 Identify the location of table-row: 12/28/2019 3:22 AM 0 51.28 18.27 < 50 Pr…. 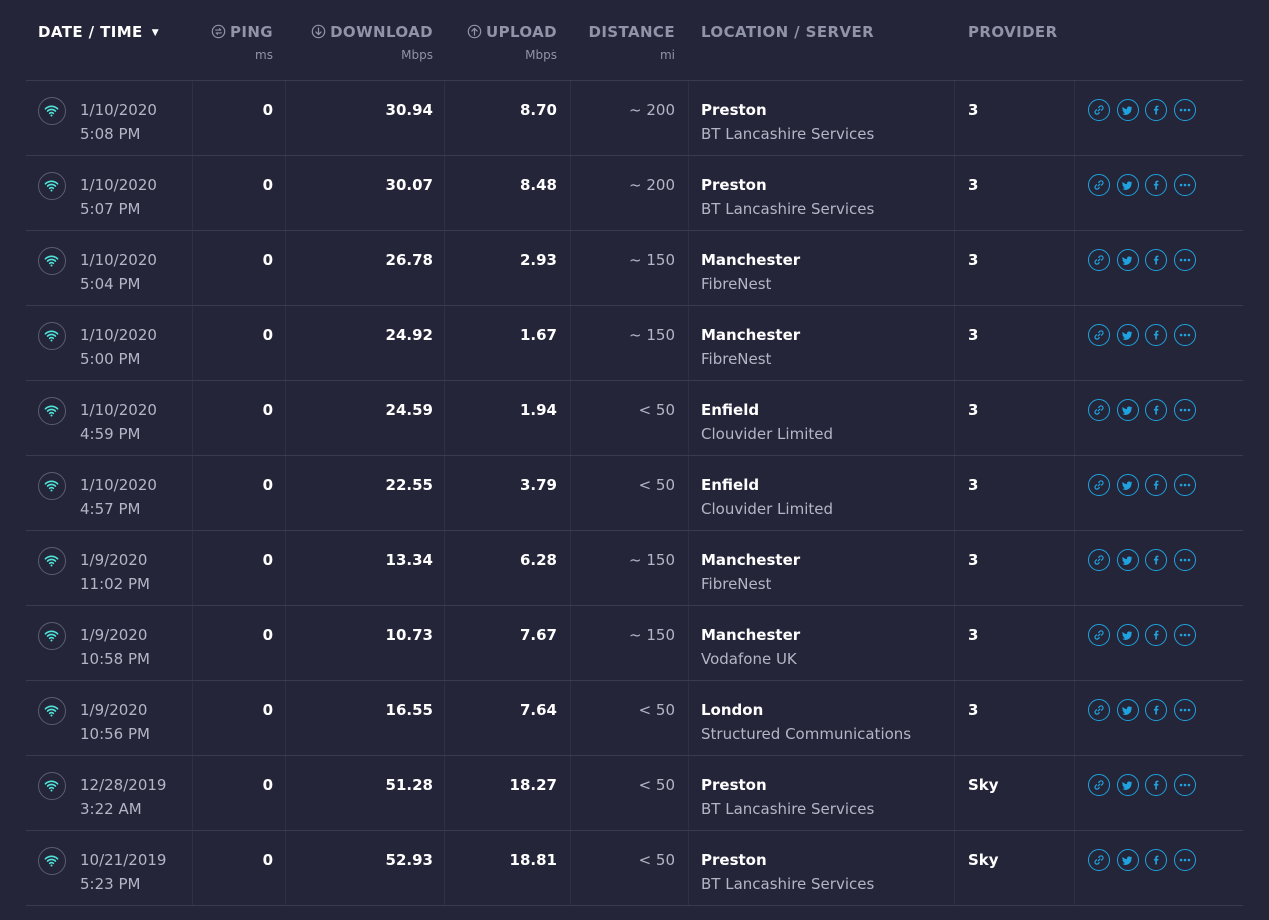
(634, 793).